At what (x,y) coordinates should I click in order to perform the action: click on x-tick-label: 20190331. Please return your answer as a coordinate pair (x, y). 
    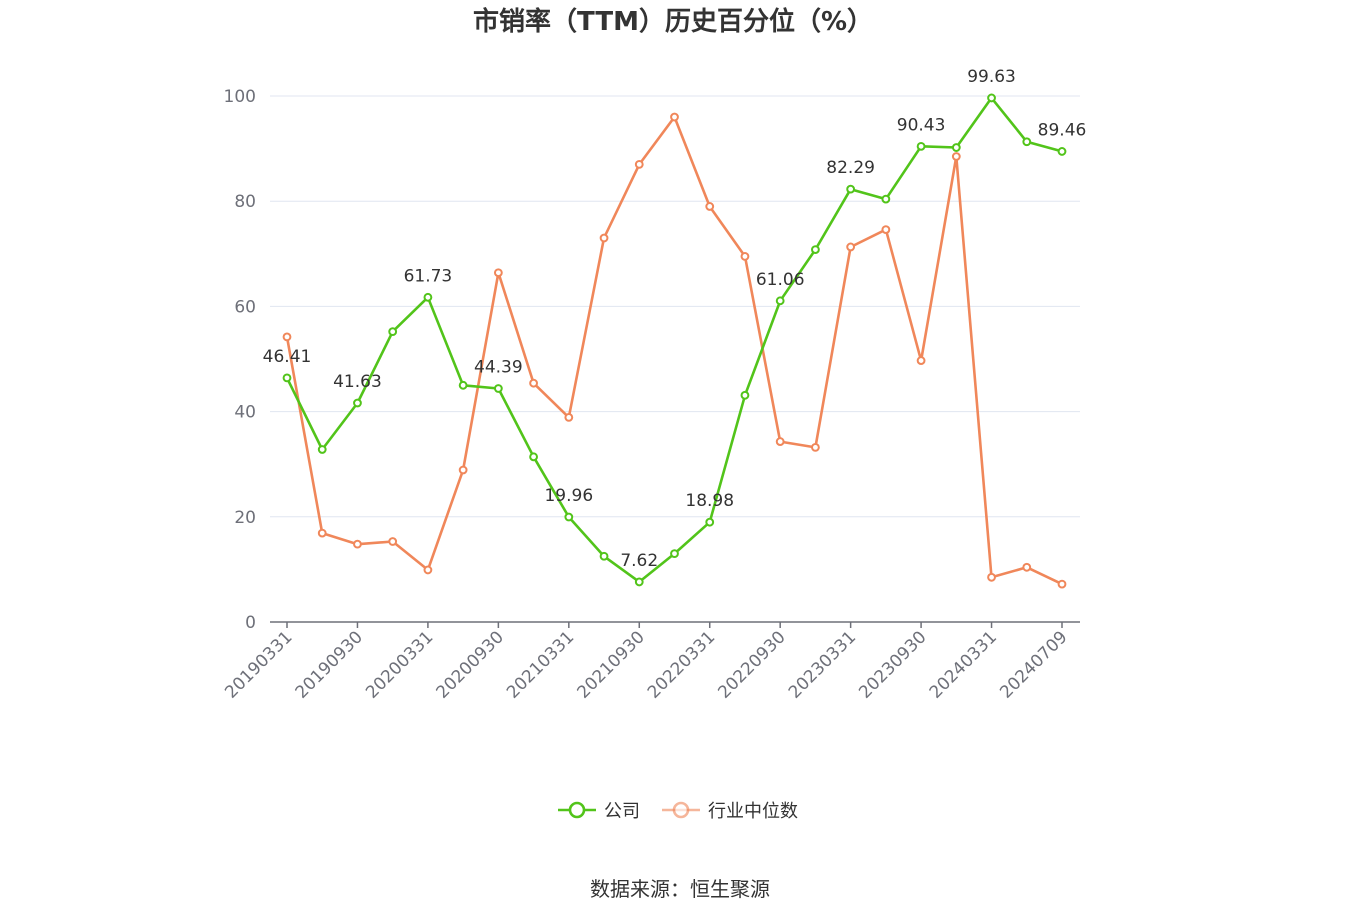
    Looking at the image, I should click on (258, 664).